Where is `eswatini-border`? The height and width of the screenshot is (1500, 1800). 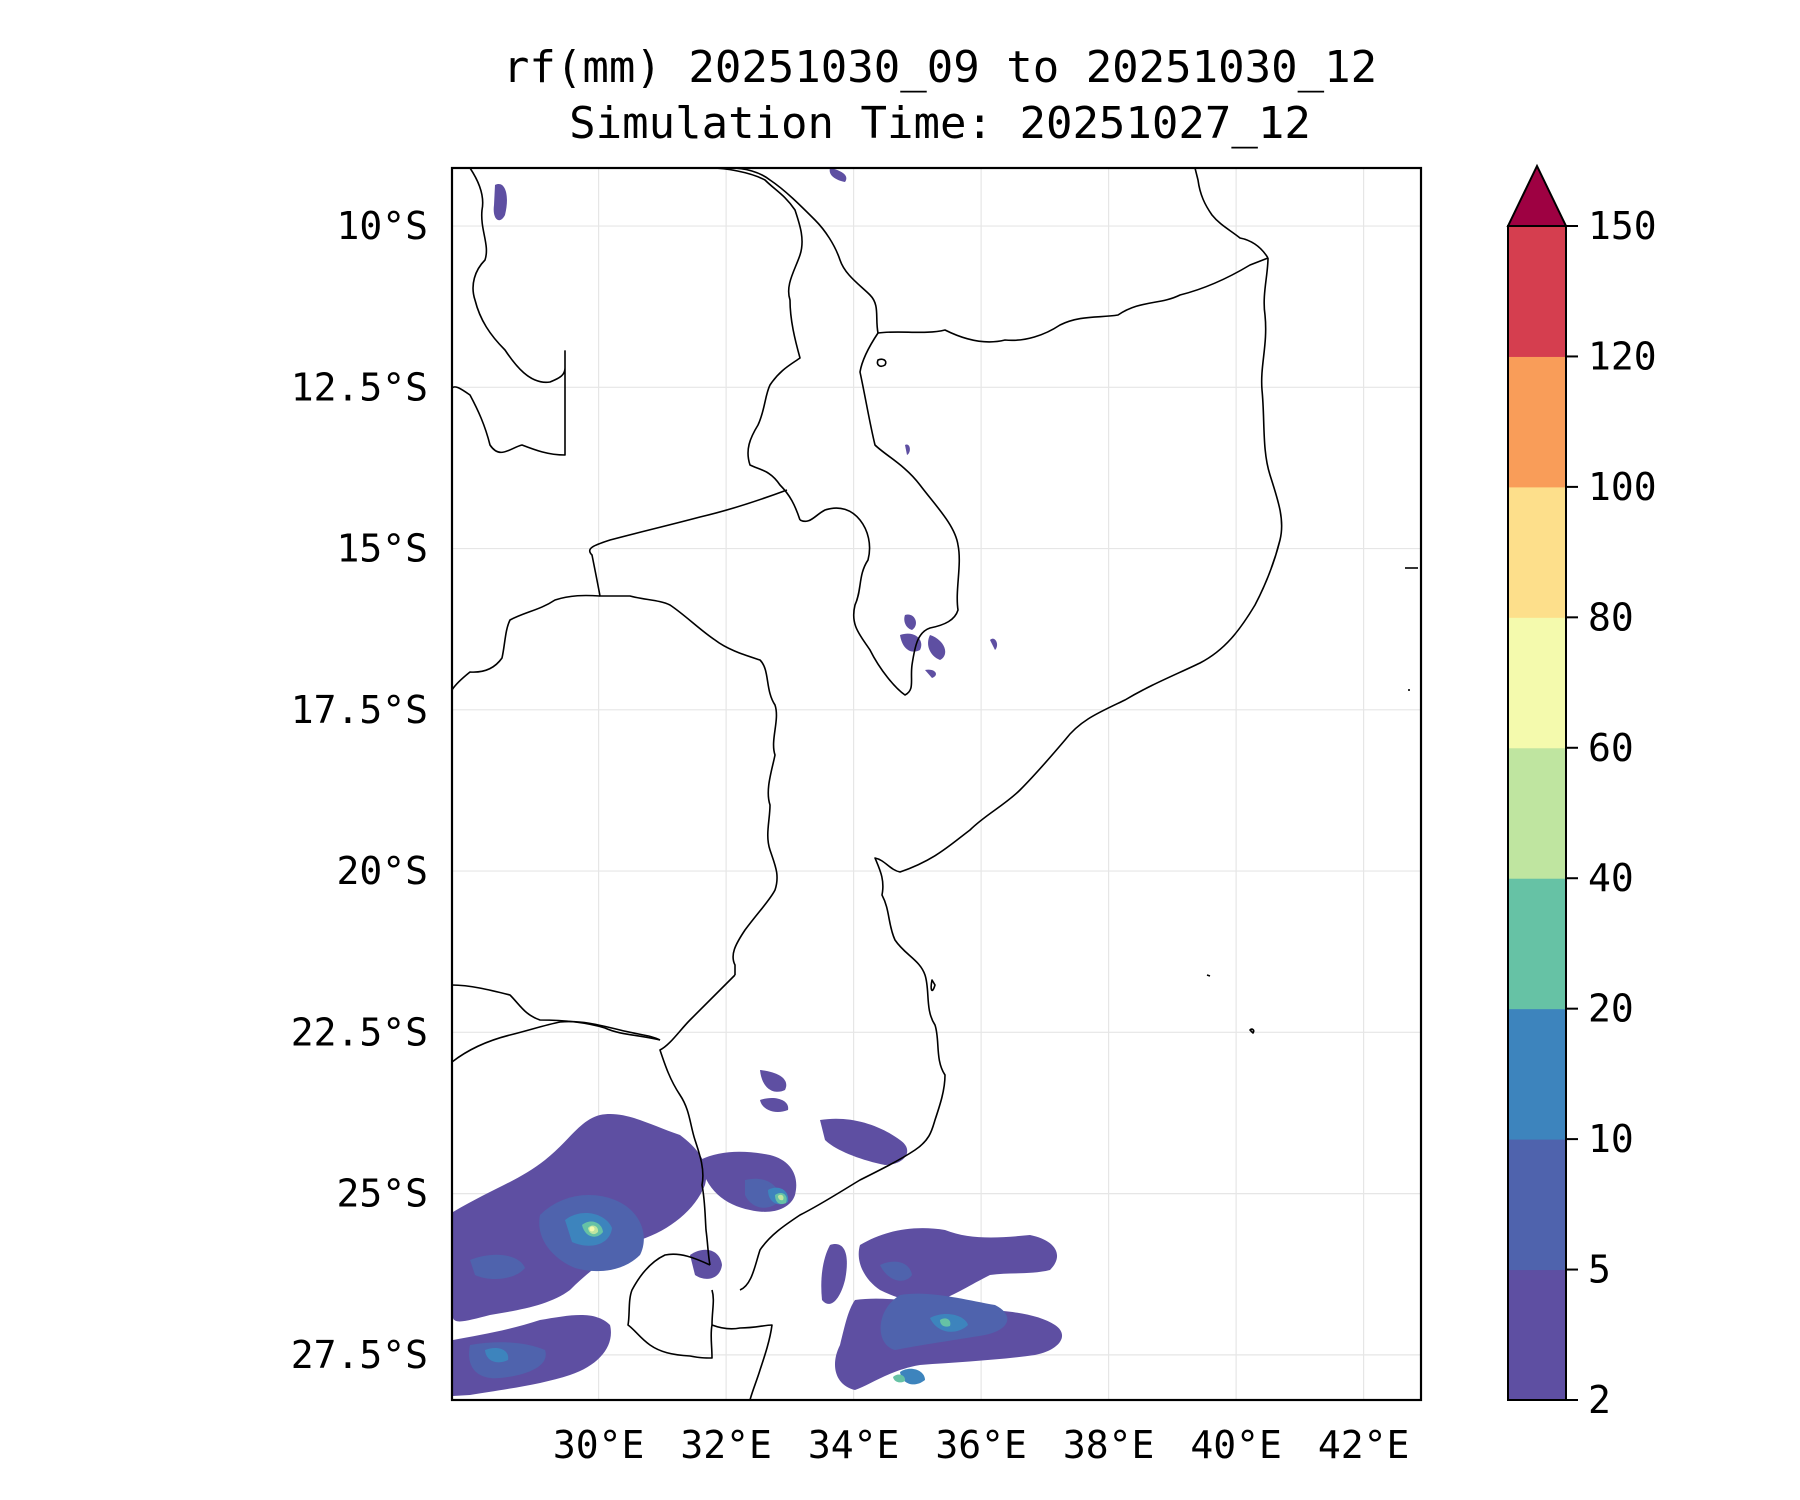
eswatini-border is located at coordinates (670, 1306).